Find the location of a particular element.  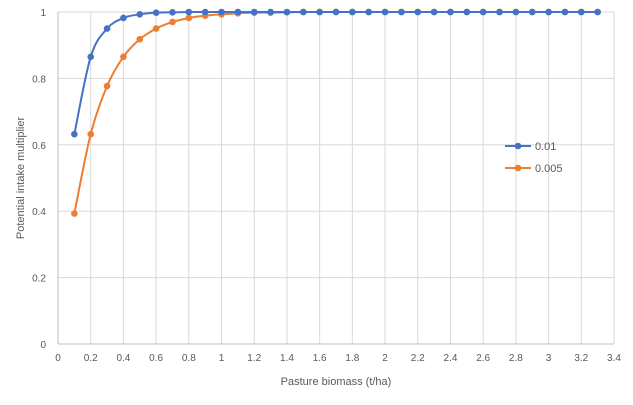

y-tick-label: 0.6 is located at coordinates (39, 146).